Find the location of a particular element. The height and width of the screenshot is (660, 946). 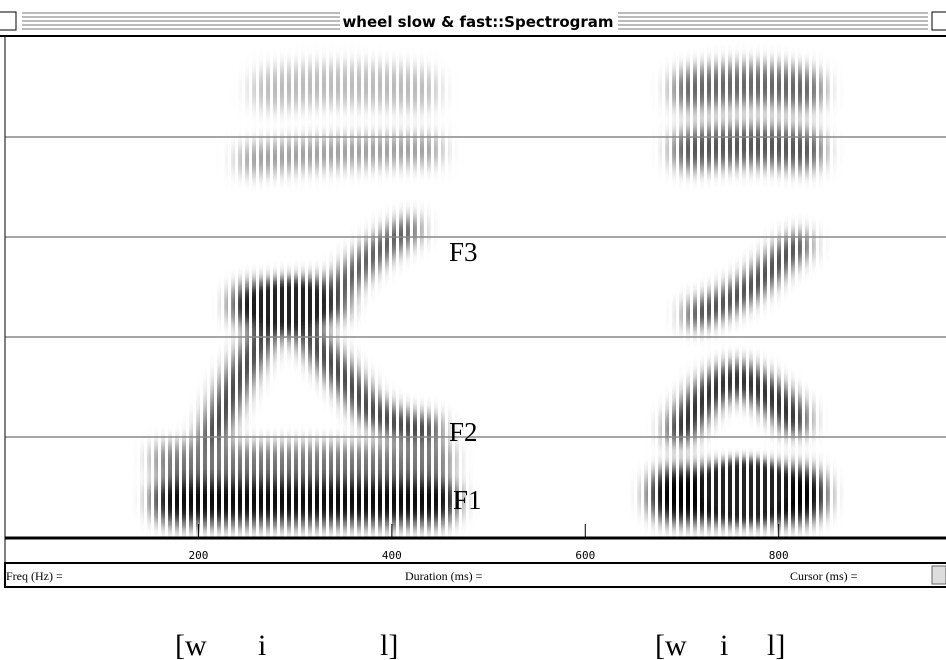

formant-label: F3 is located at coordinates (463, 252).